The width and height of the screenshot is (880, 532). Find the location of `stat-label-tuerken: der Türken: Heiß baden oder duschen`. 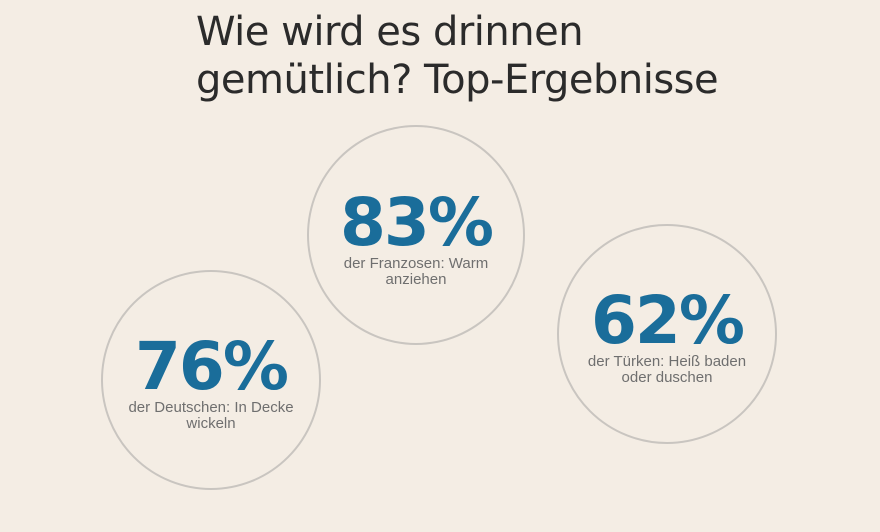

stat-label-tuerken: der Türken: Heiß baden oder duschen is located at coordinates (667, 369).